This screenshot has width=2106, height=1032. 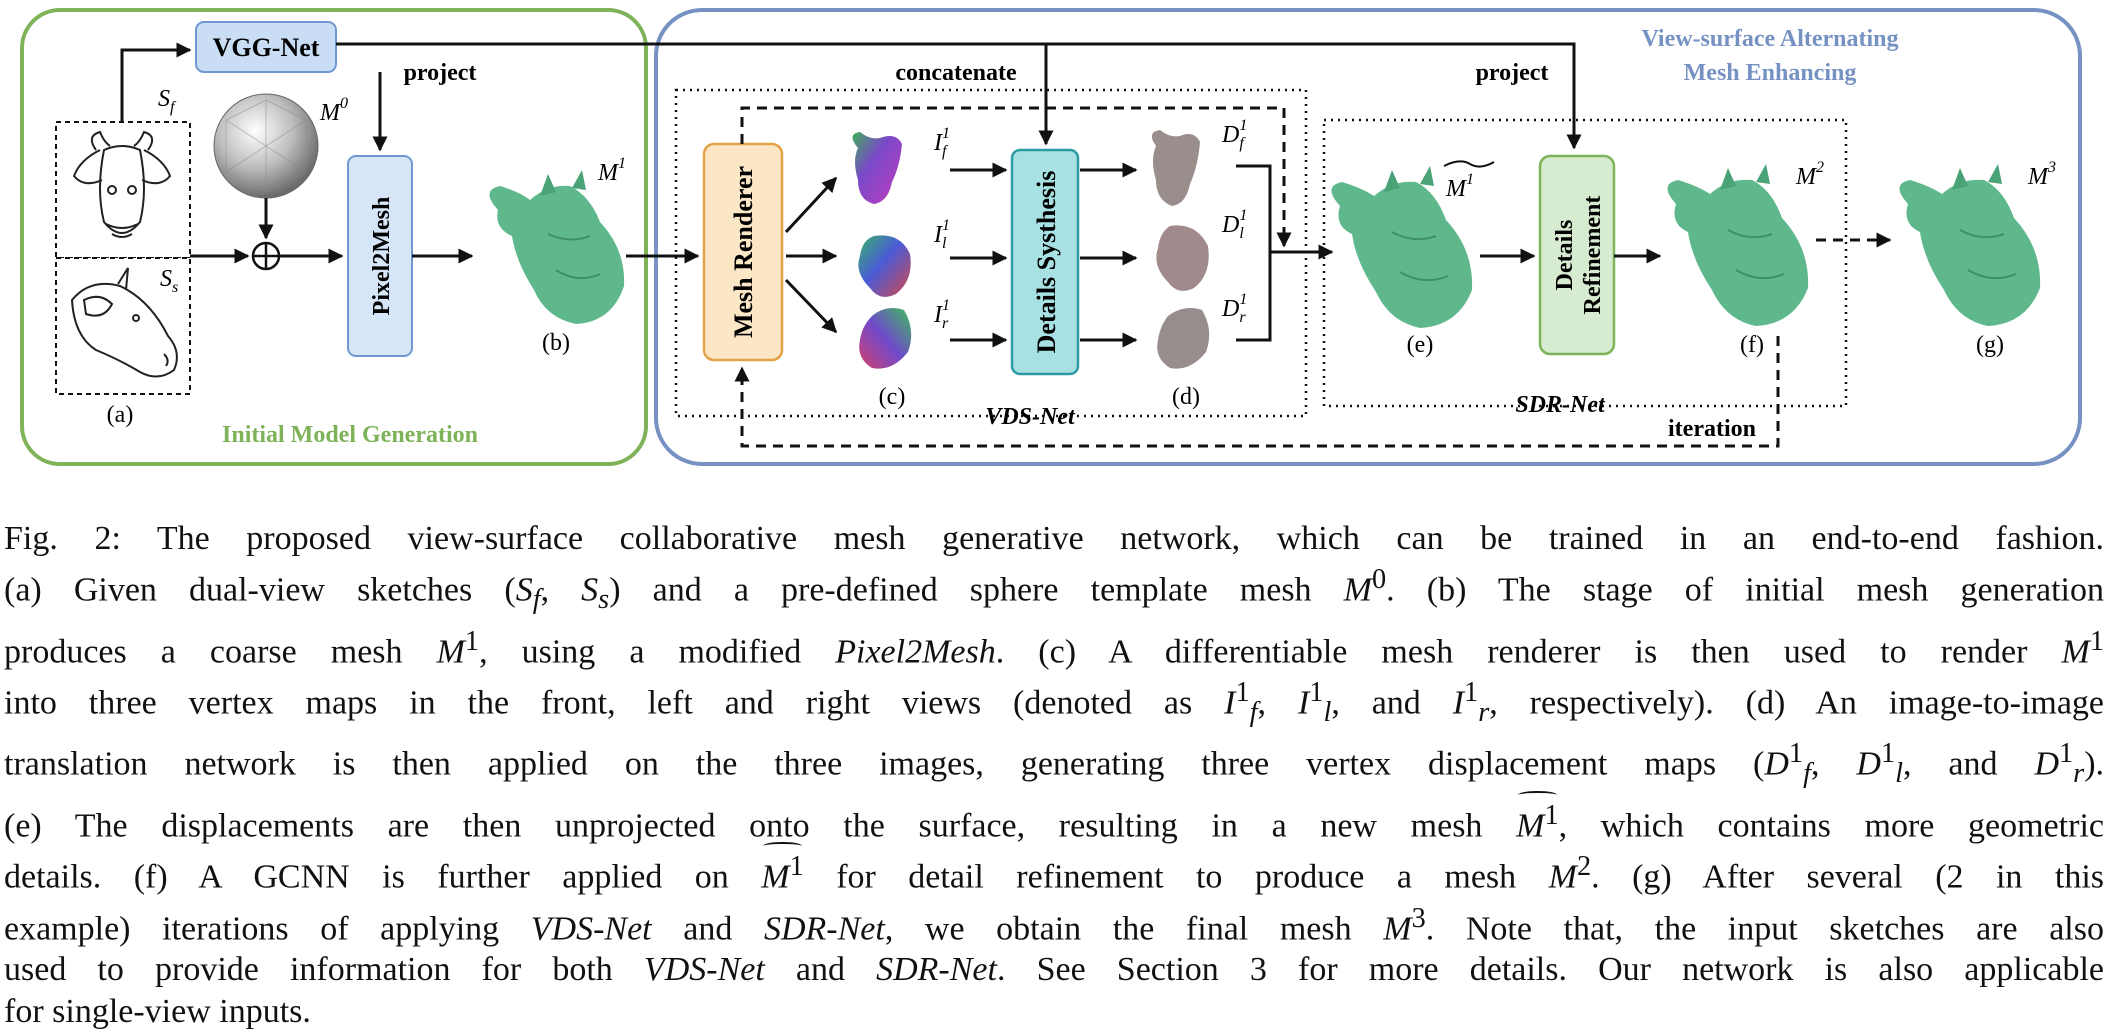 I want to click on caption-line-10: for single-view inputs., so click(x=157, y=1011).